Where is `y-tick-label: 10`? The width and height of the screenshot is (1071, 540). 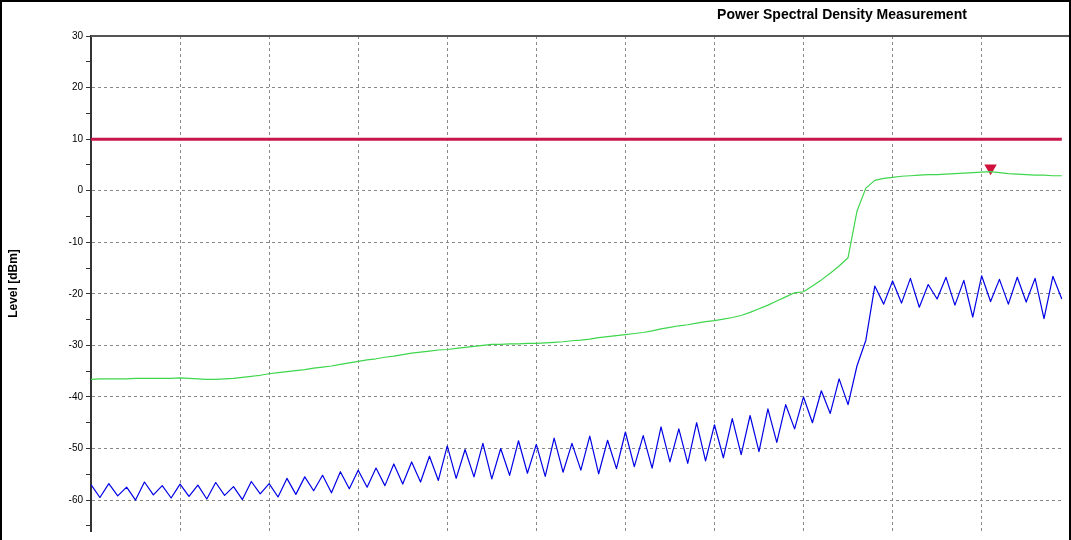
y-tick-label: 10 is located at coordinates (77, 138).